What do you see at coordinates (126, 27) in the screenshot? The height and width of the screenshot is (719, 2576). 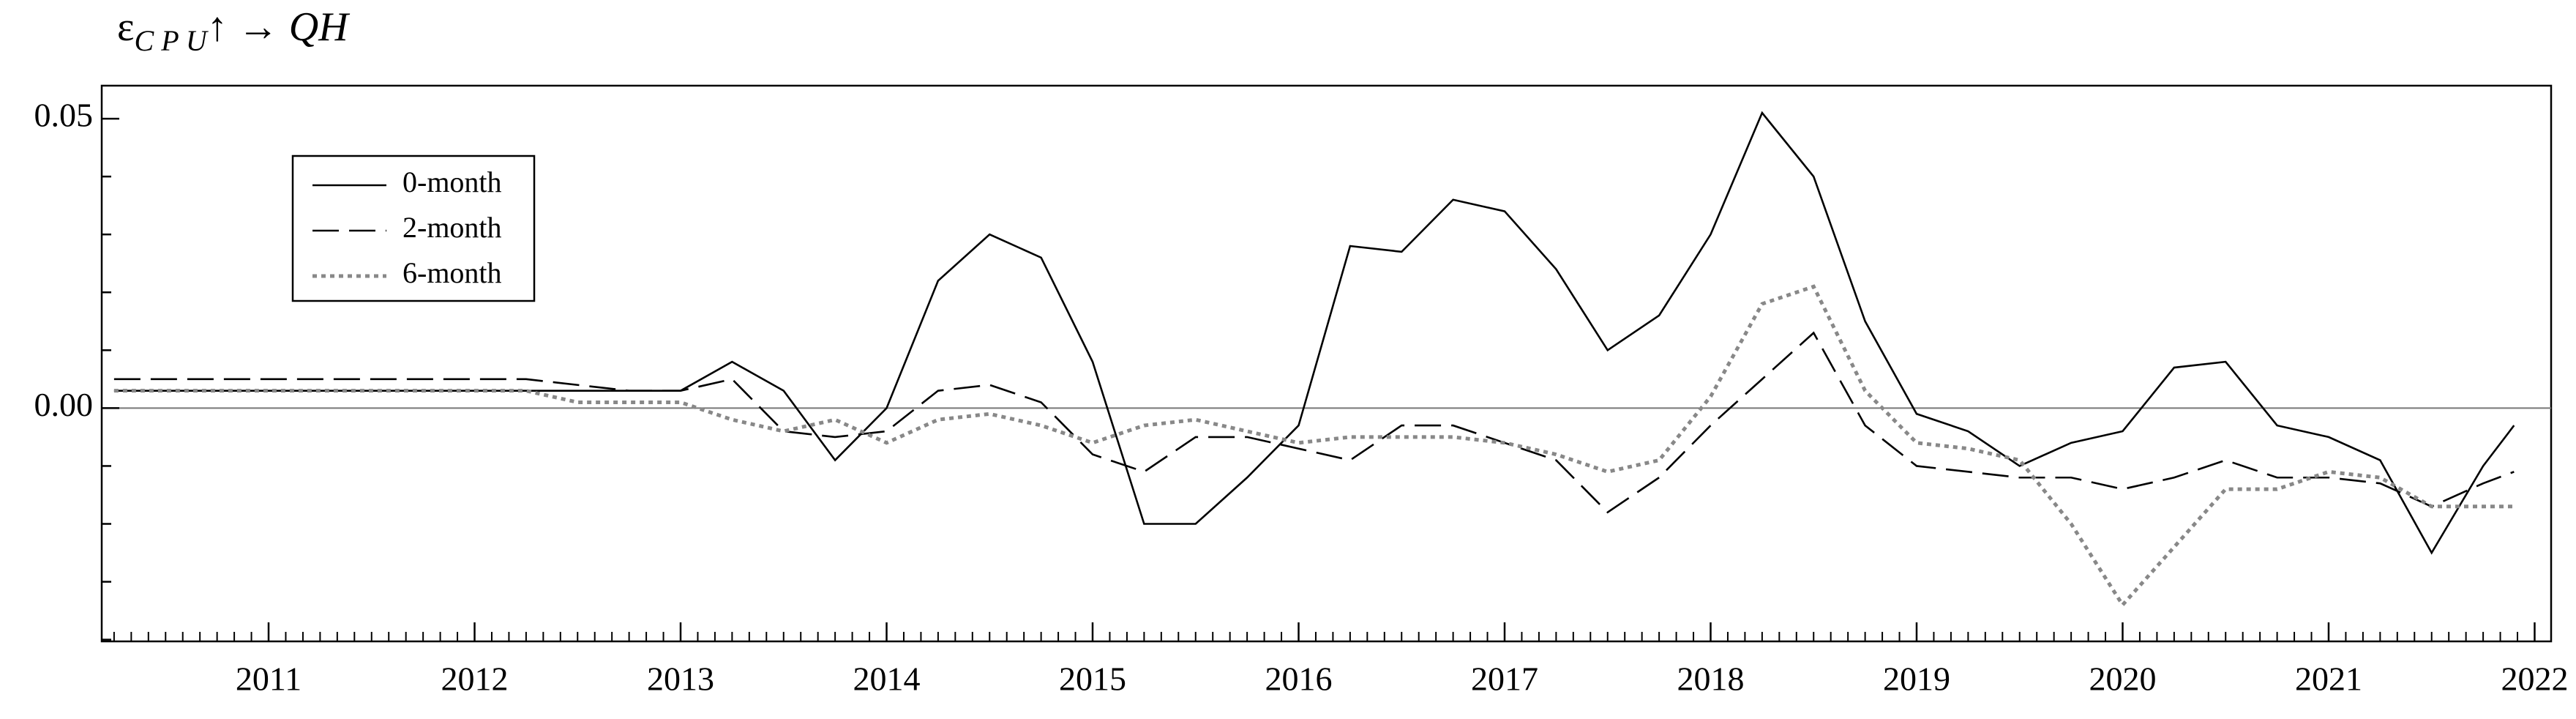 I see `title-symbol: ε` at bounding box center [126, 27].